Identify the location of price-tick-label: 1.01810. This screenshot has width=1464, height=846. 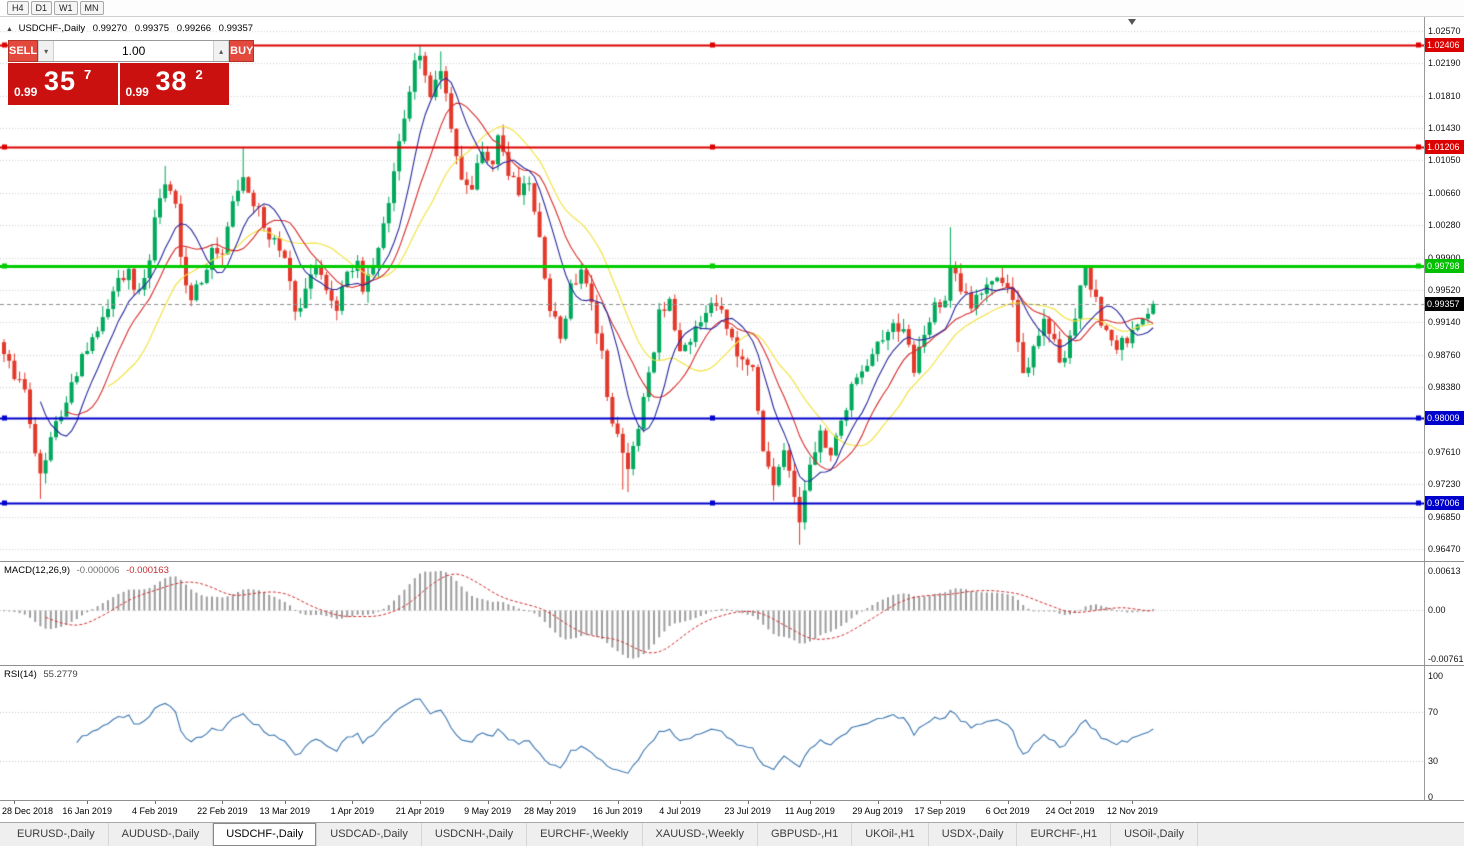
(1444, 96).